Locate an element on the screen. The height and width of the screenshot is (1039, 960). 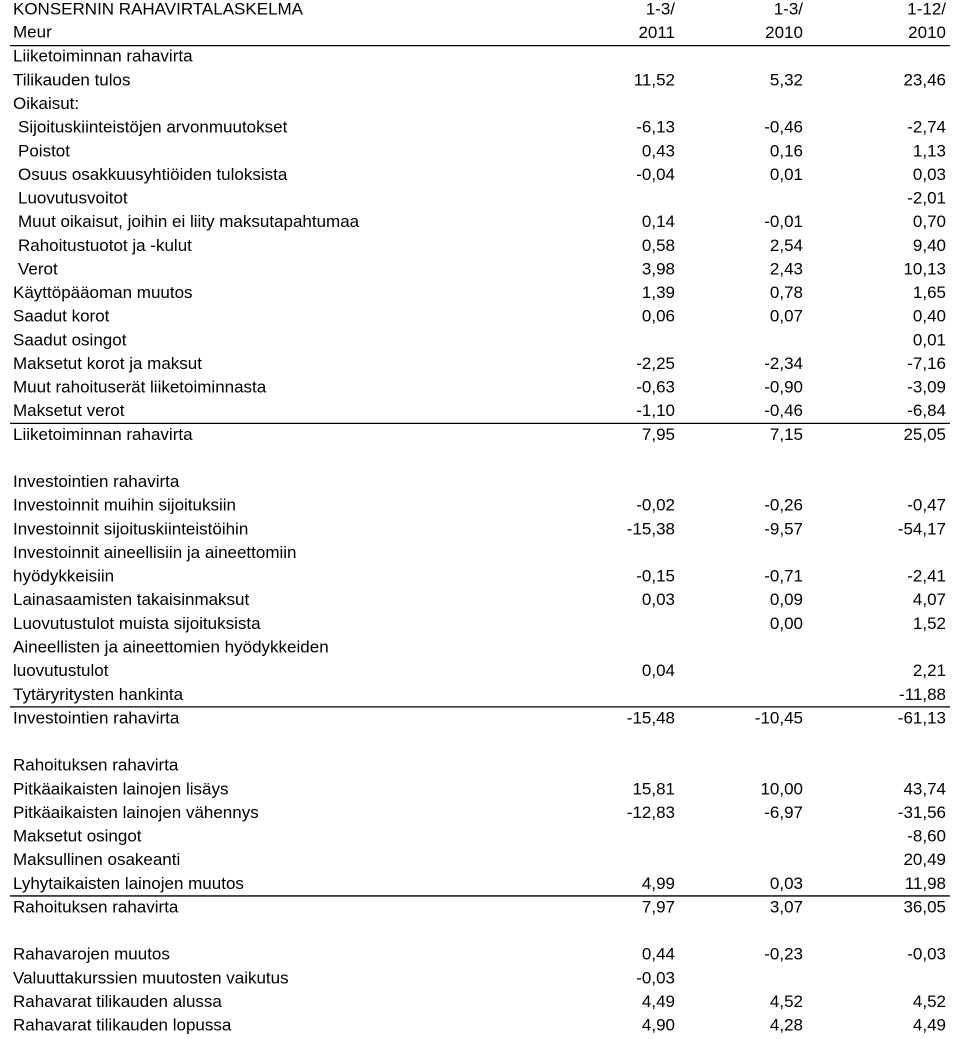
cell-value: 0,78 is located at coordinates (786, 292).